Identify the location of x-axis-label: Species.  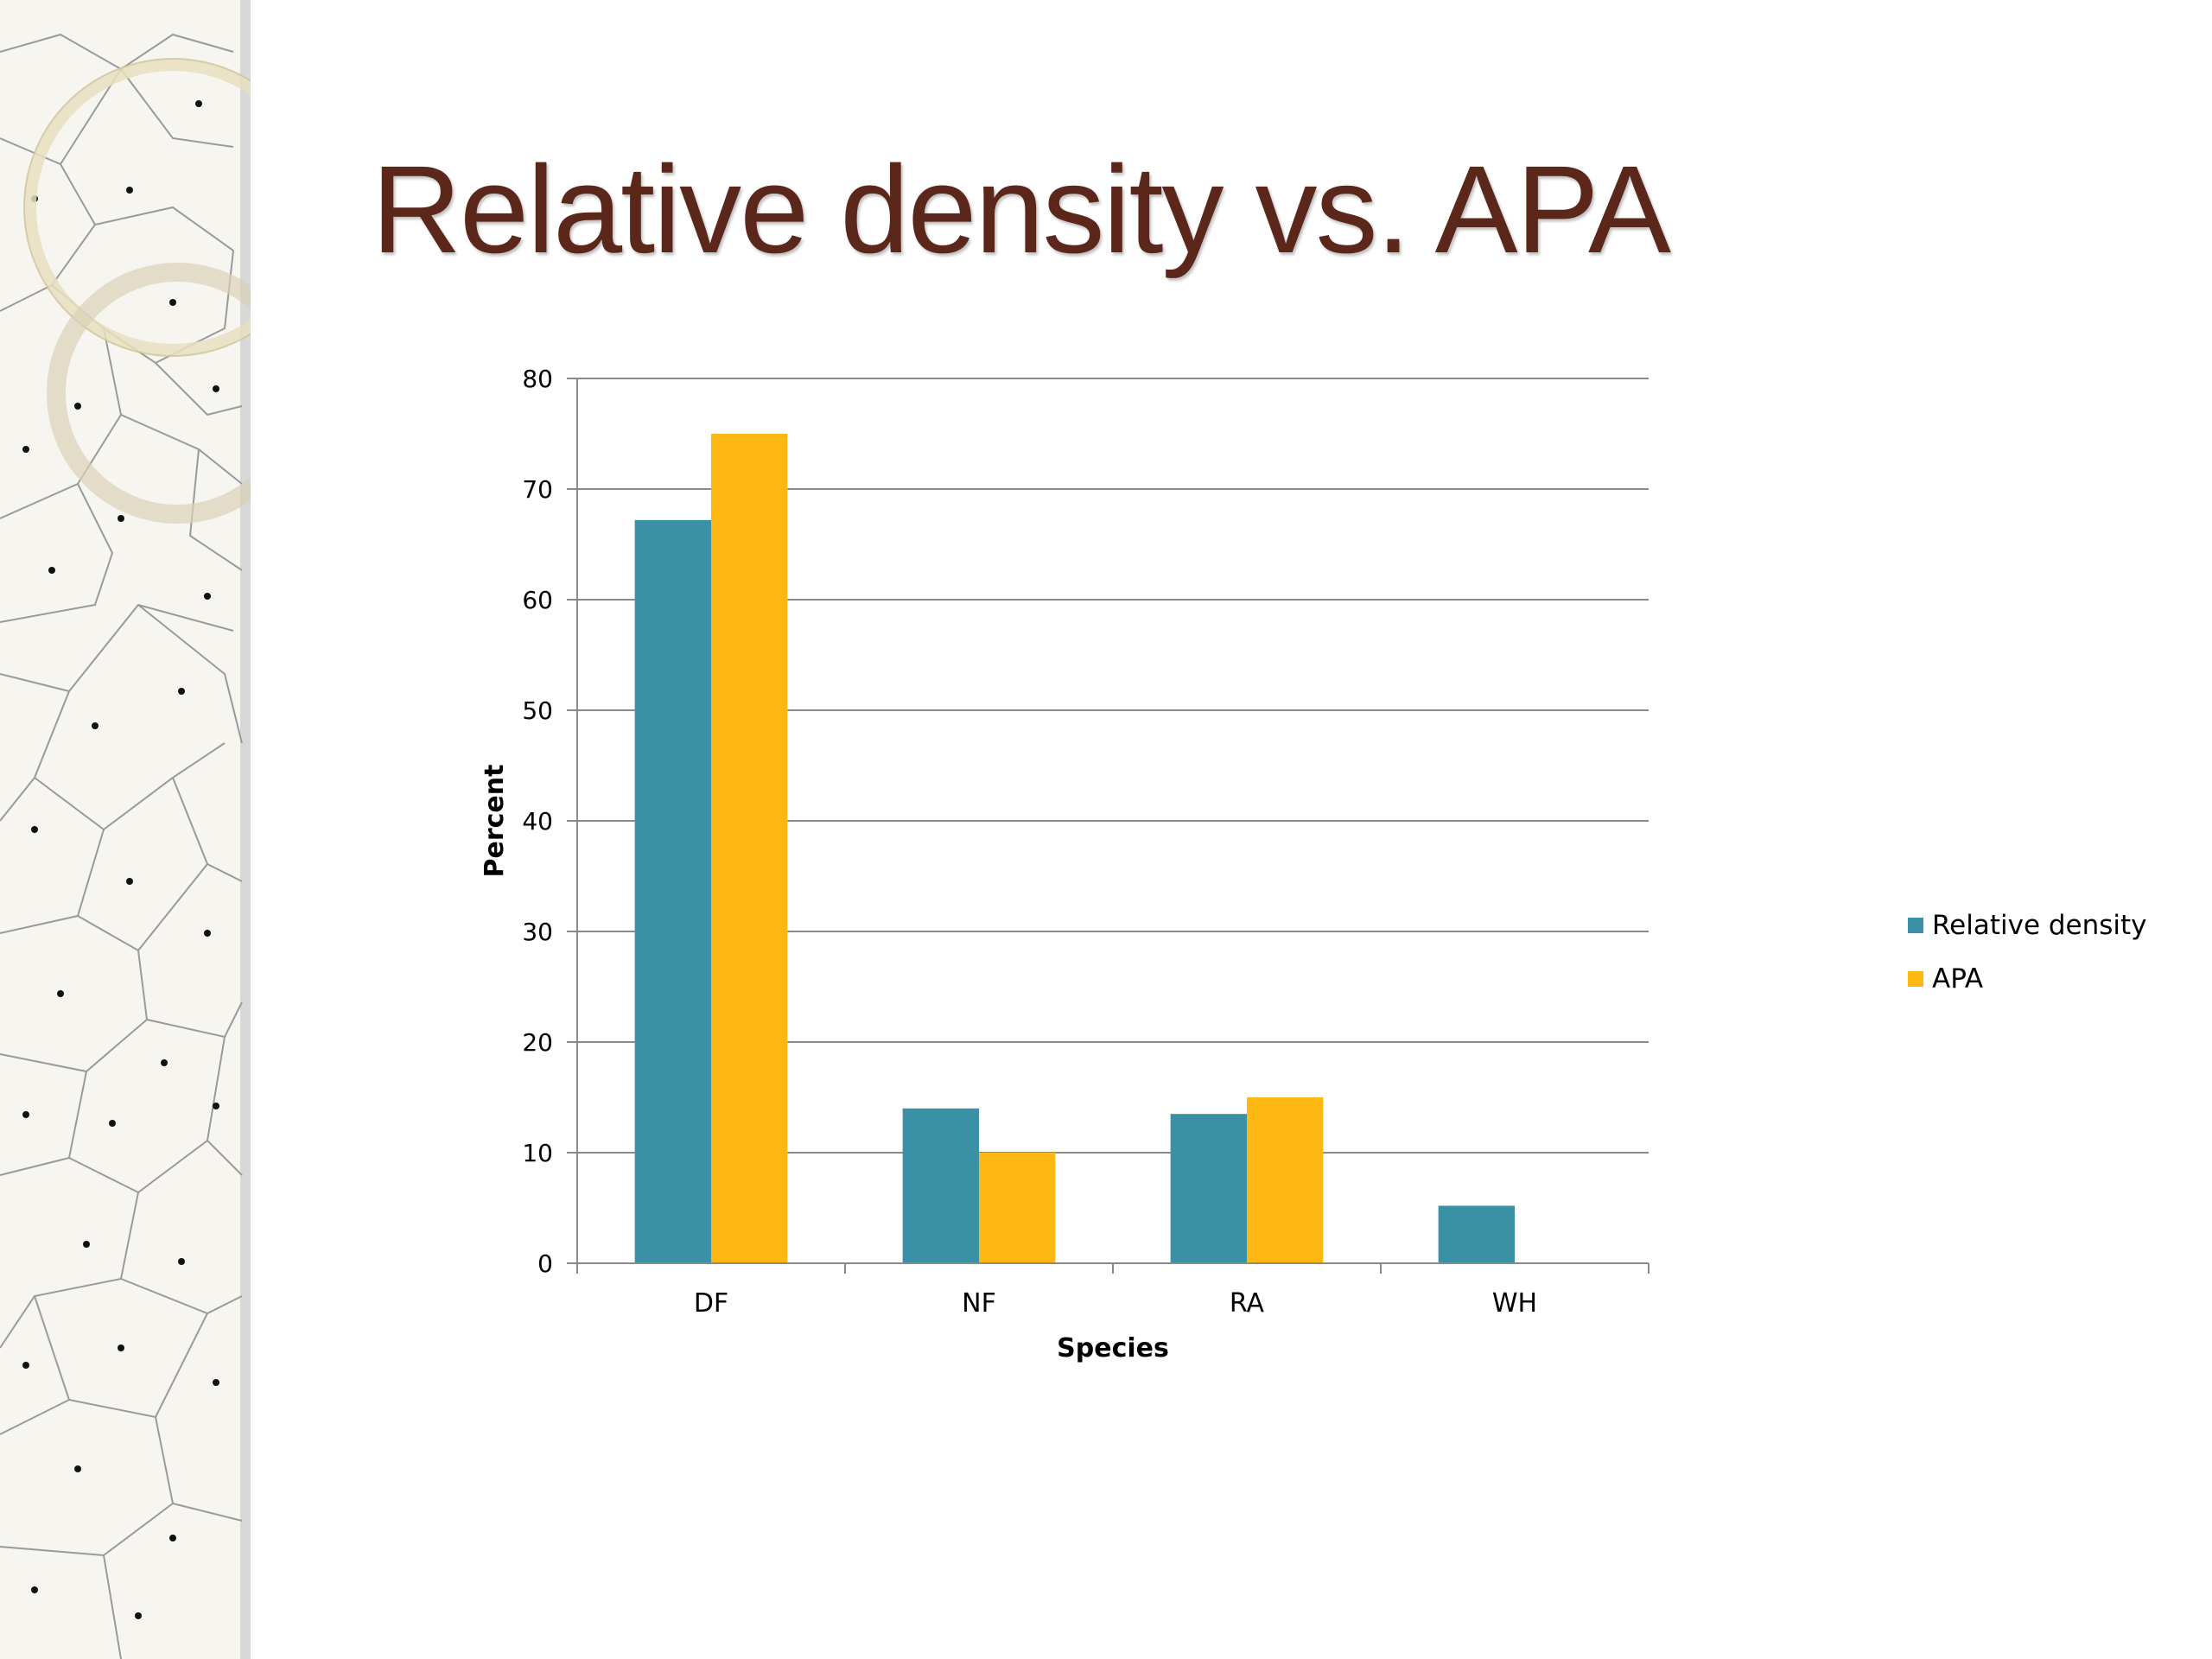
(1113, 1348).